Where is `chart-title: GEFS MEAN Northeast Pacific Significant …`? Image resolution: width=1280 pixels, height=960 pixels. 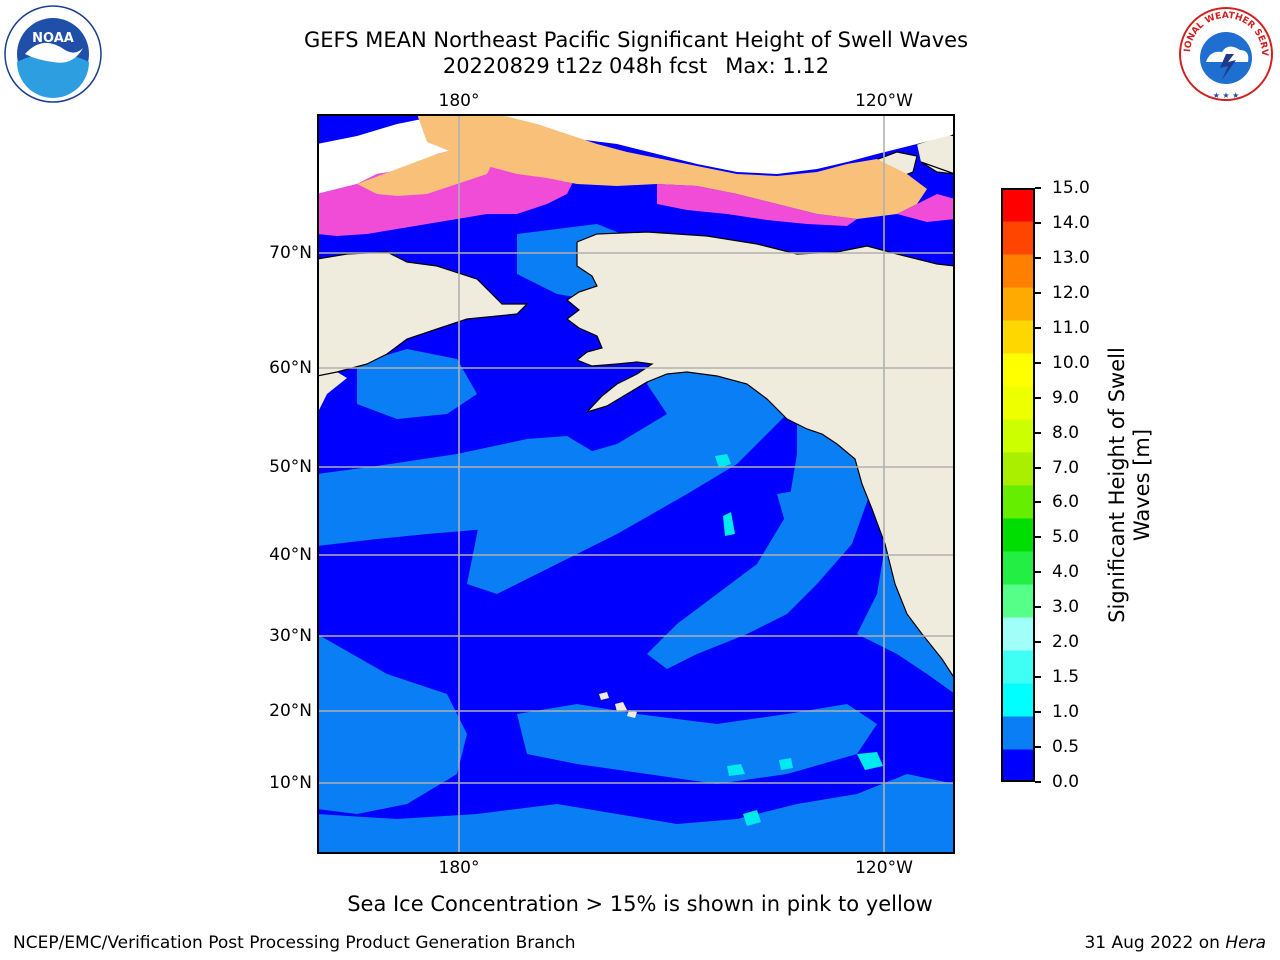 chart-title: GEFS MEAN Northeast Pacific Significant … is located at coordinates (636, 40).